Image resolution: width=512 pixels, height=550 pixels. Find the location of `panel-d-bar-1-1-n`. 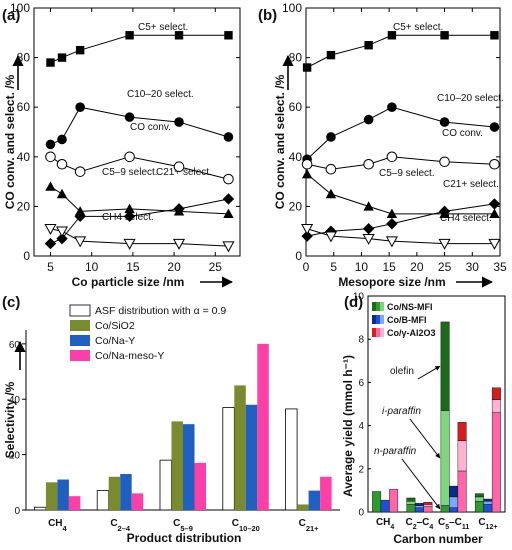

panel-d-bar-1-1-n is located at coordinates (419, 510).